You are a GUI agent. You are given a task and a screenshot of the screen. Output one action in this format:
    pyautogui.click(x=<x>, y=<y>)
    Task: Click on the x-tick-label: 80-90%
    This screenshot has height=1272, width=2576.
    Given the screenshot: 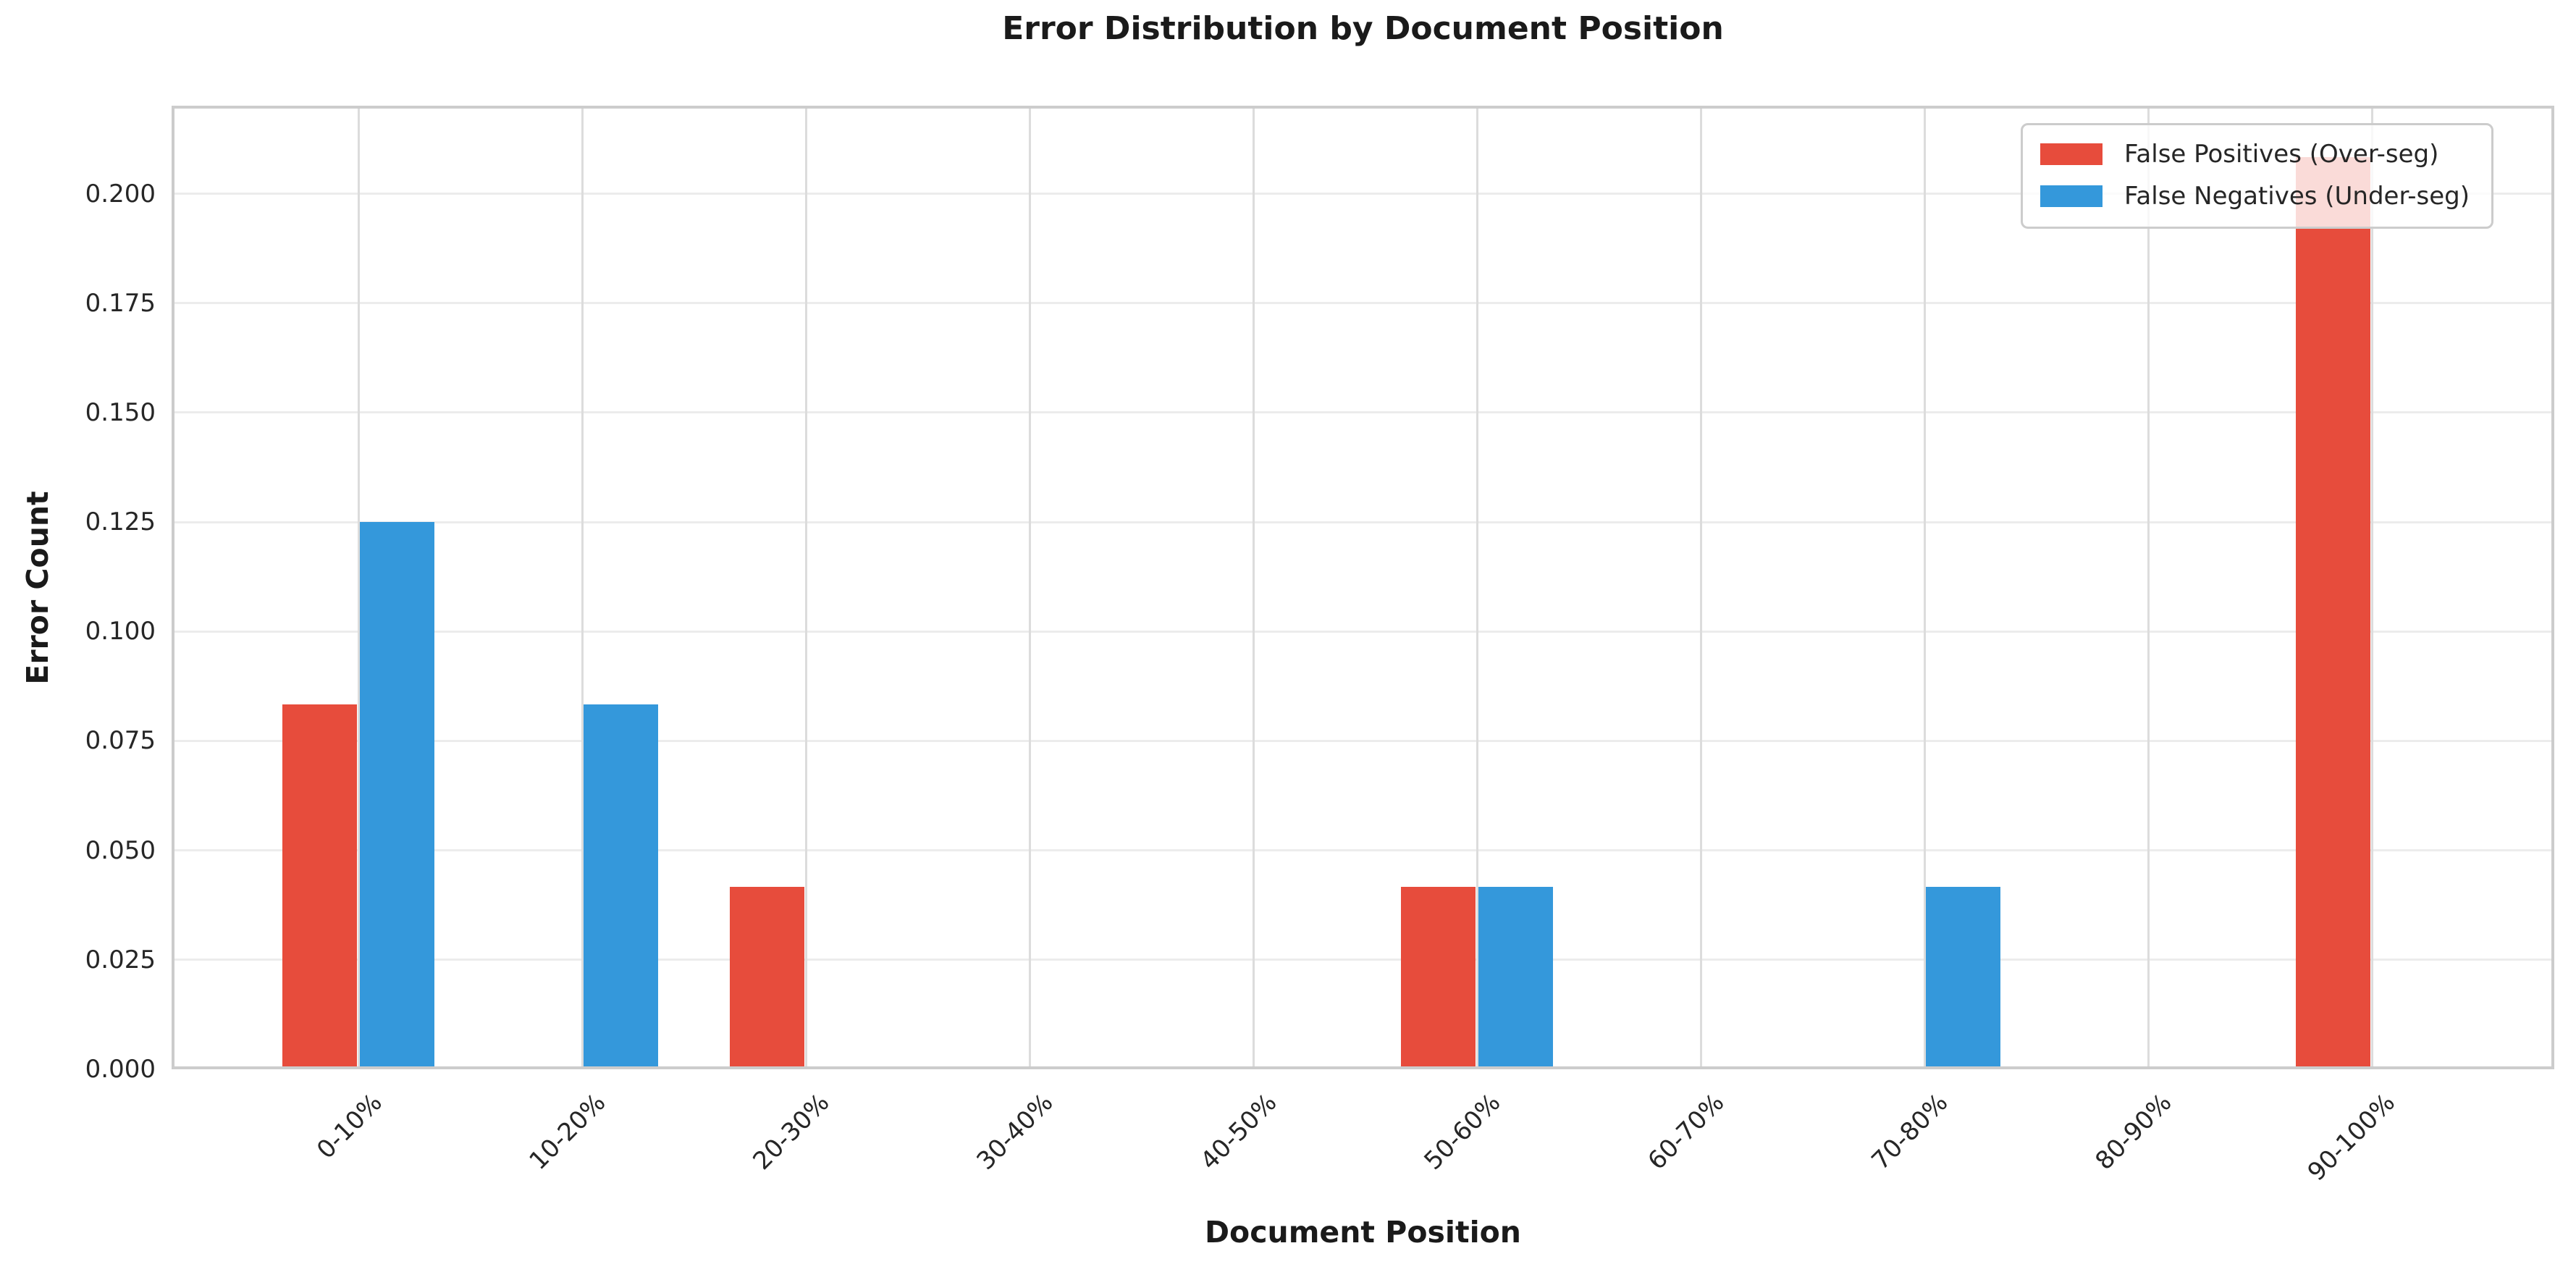 What is the action you would take?
    pyautogui.click(x=2133, y=1132)
    